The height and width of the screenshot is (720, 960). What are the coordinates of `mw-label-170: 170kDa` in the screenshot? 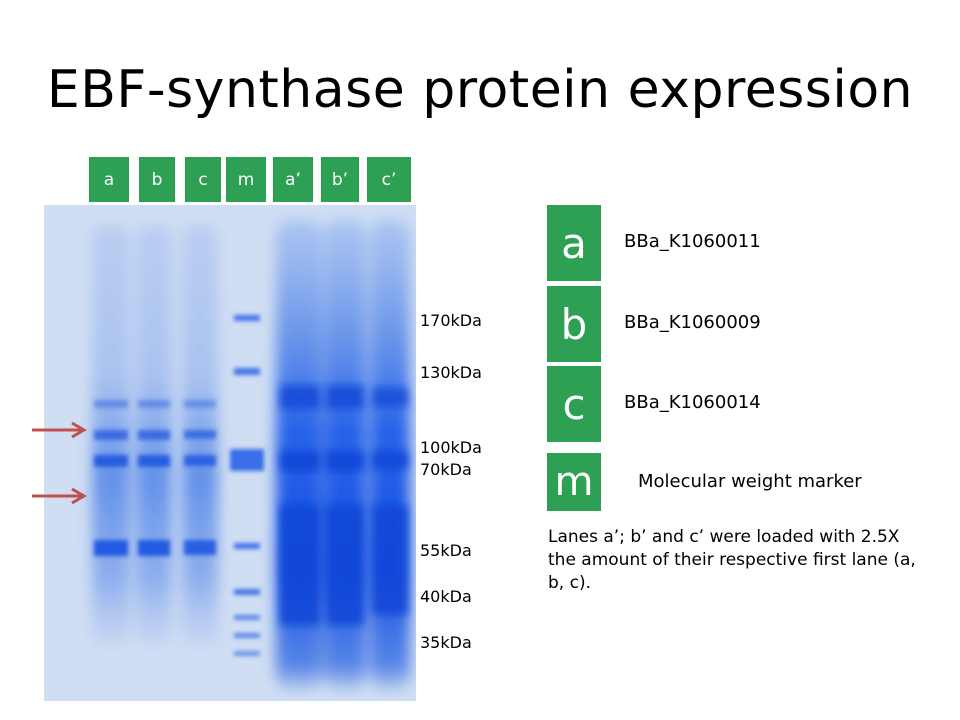 It's located at (451, 320).